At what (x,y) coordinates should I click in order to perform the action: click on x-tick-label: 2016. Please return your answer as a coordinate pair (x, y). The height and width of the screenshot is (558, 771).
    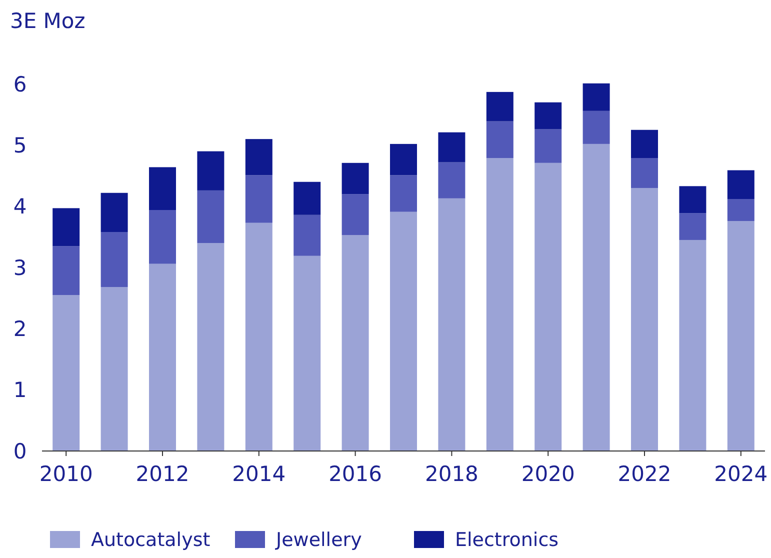
    Looking at the image, I should click on (355, 474).